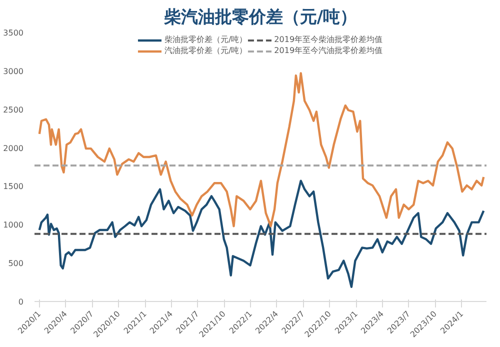 Image resolution: width=500 pixels, height=347 pixels. What do you see at coordinates (13, 109) in the screenshot?
I see `y-tick-label: 2500` at bounding box center [13, 109].